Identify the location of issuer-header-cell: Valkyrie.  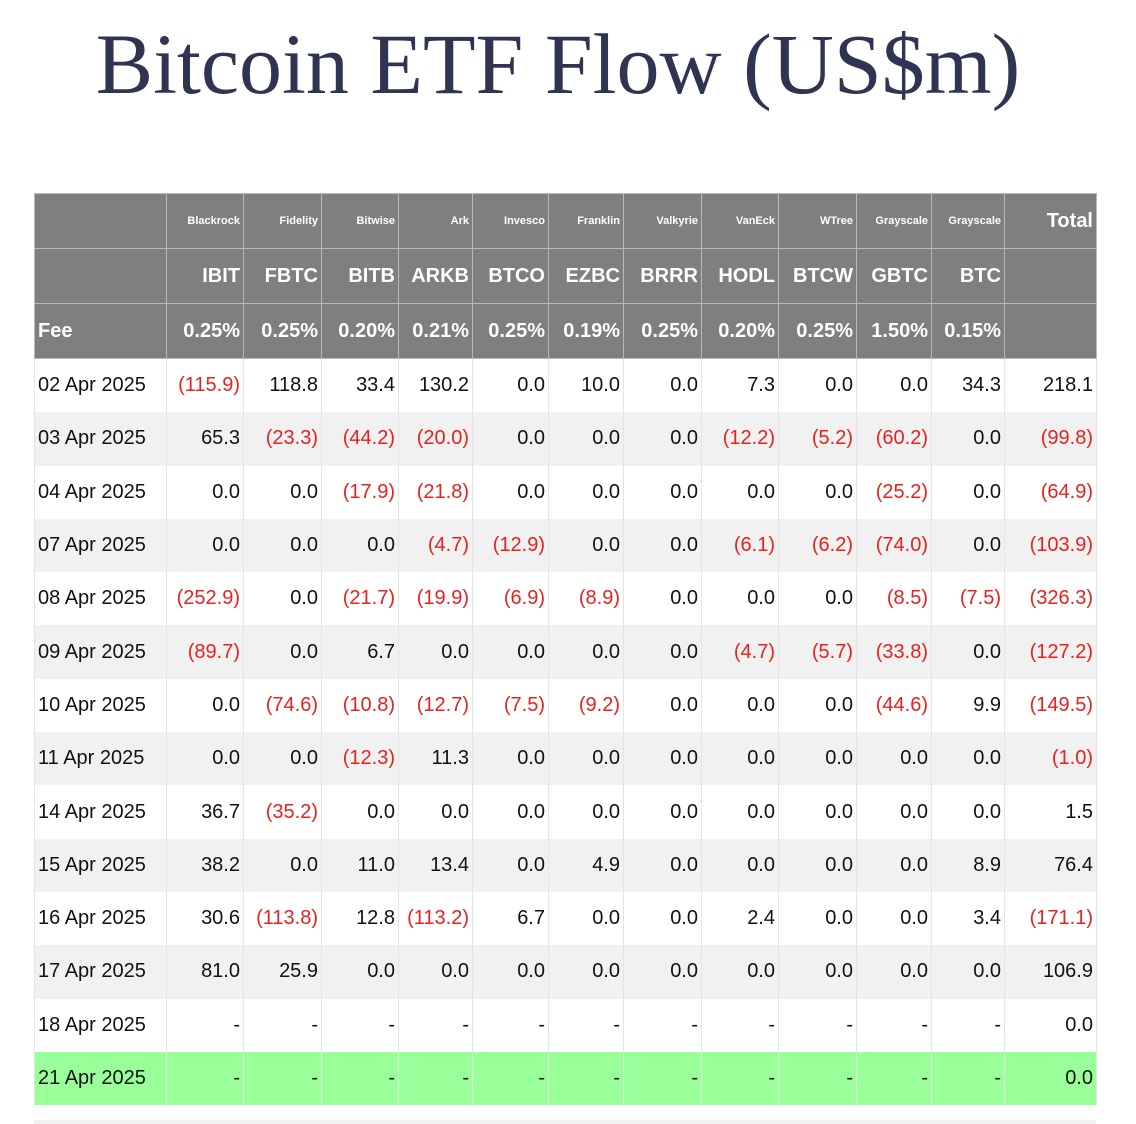
(662, 221).